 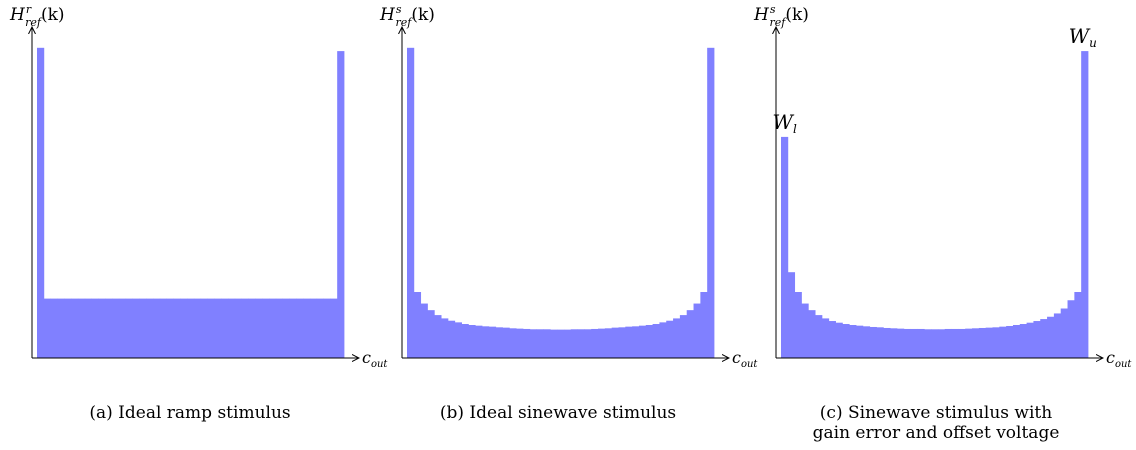 I want to click on caption-a-label: (a), so click(x=101, y=413).